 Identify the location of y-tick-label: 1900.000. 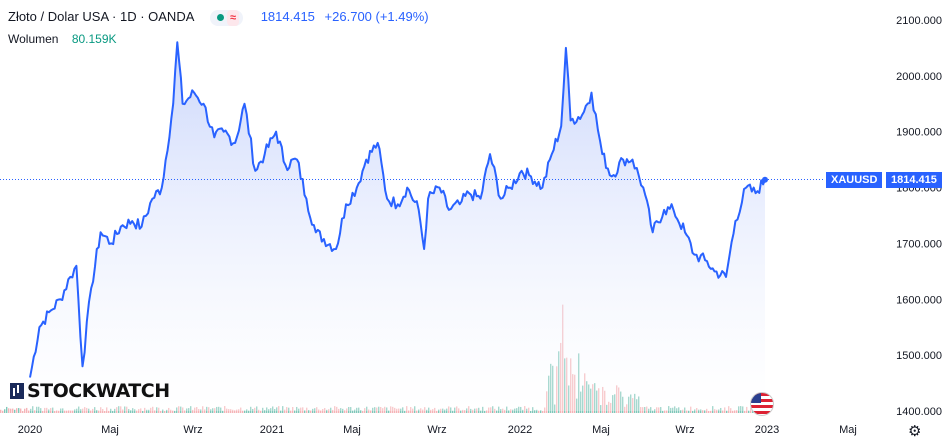
(919, 133).